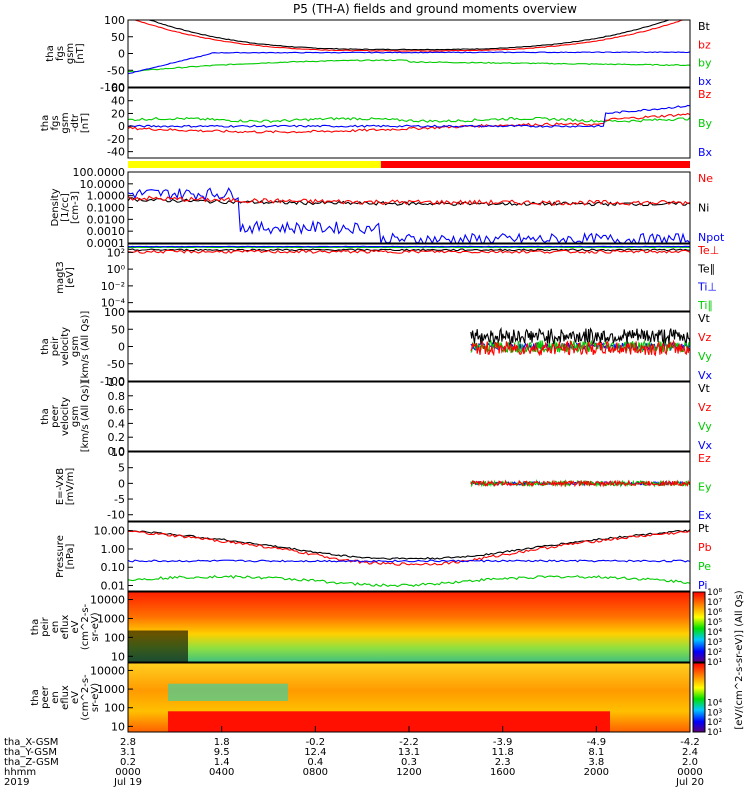 This screenshot has width=750, height=800. Describe the element at coordinates (55, 627) in the screenshot. I see `y-axis-label: en` at that location.